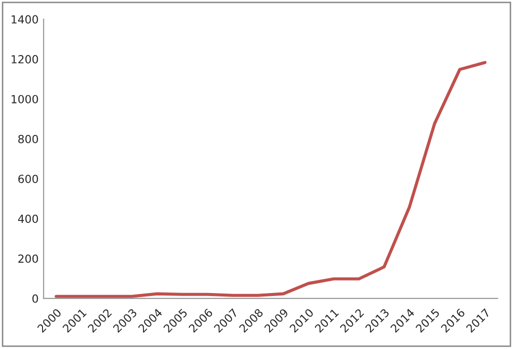 This screenshot has width=513, height=349. What do you see at coordinates (28, 179) in the screenshot?
I see `y-tick-label: 600` at bounding box center [28, 179].